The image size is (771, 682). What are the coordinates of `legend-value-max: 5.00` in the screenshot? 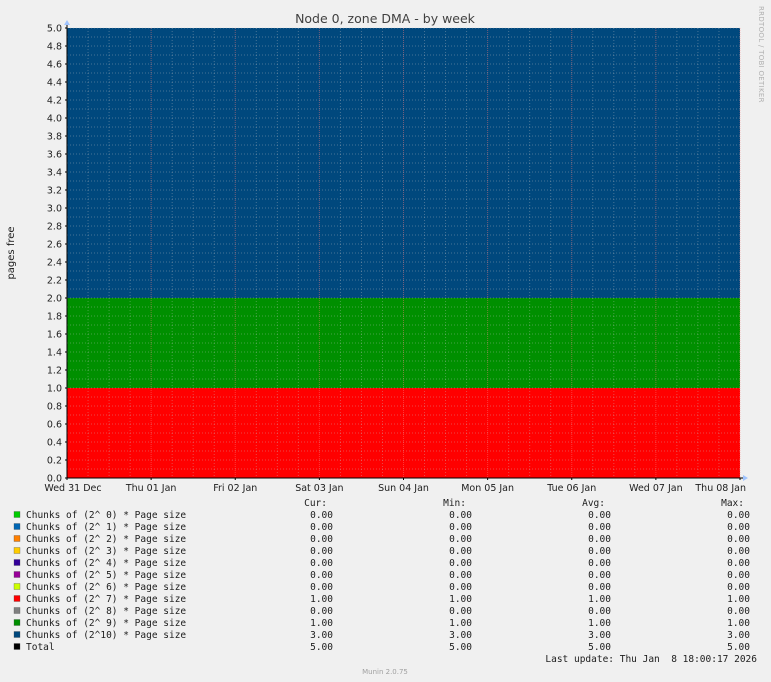 It's located at (738, 647).